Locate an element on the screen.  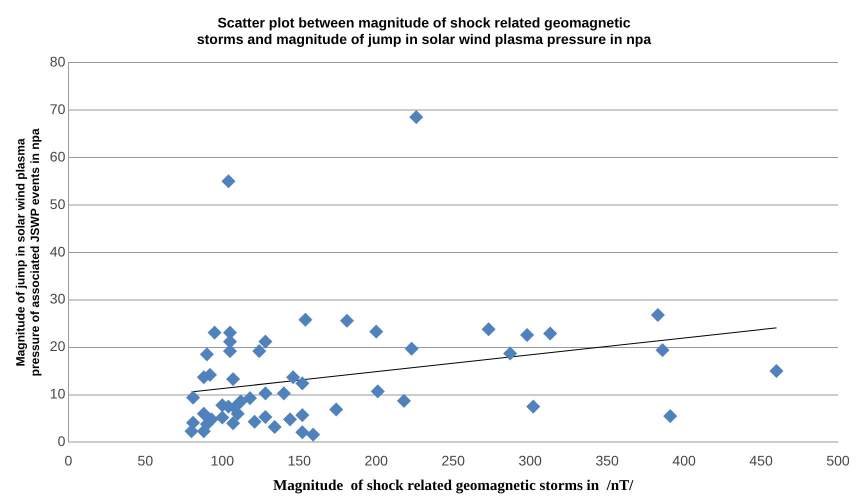
x-tick-label: 250 is located at coordinates (454, 460).